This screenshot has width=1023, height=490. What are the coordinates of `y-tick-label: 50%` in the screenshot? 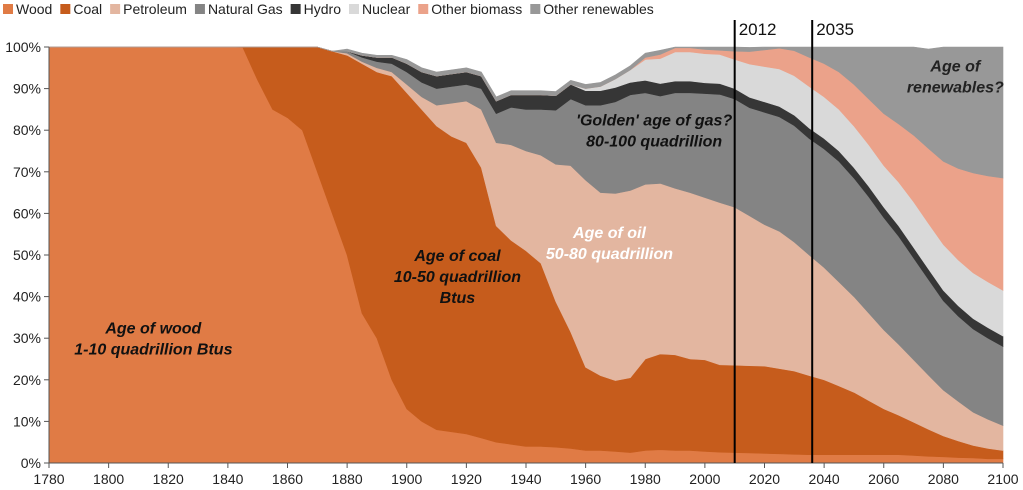 It's located at (27, 255).